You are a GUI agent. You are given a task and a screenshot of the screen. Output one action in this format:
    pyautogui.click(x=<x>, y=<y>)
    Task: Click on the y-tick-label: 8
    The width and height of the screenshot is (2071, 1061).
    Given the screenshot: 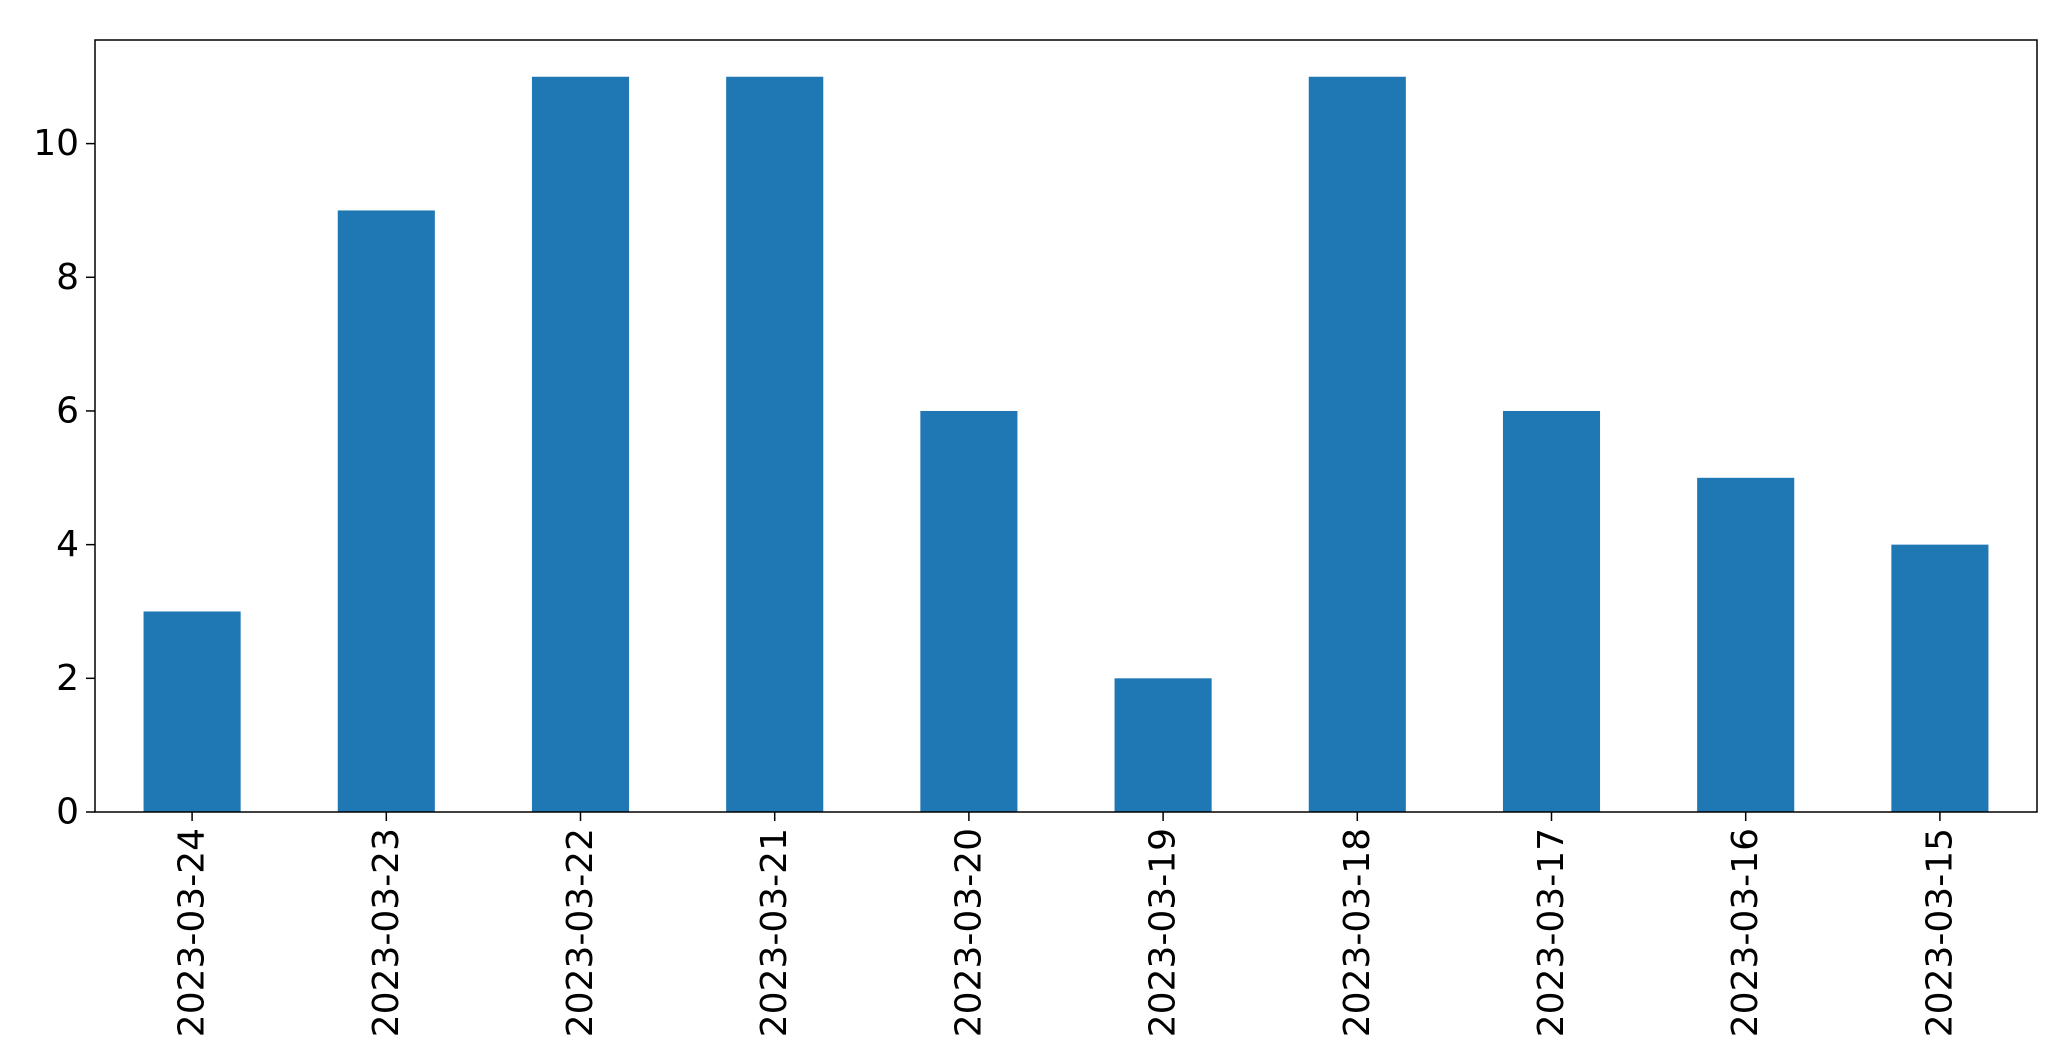 What is the action you would take?
    pyautogui.click(x=67, y=277)
    